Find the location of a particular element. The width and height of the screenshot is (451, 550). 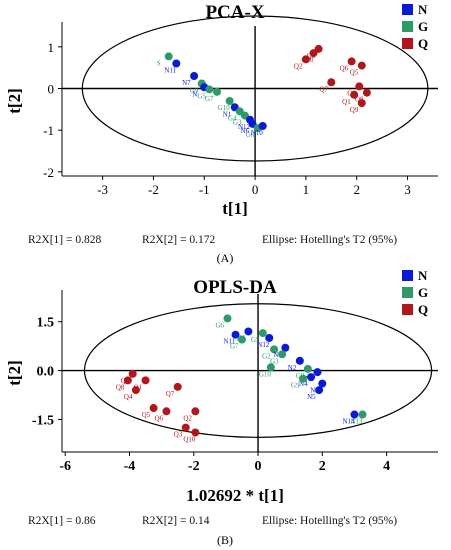

y-axis-label: t[2] is located at coordinates (14, 372).